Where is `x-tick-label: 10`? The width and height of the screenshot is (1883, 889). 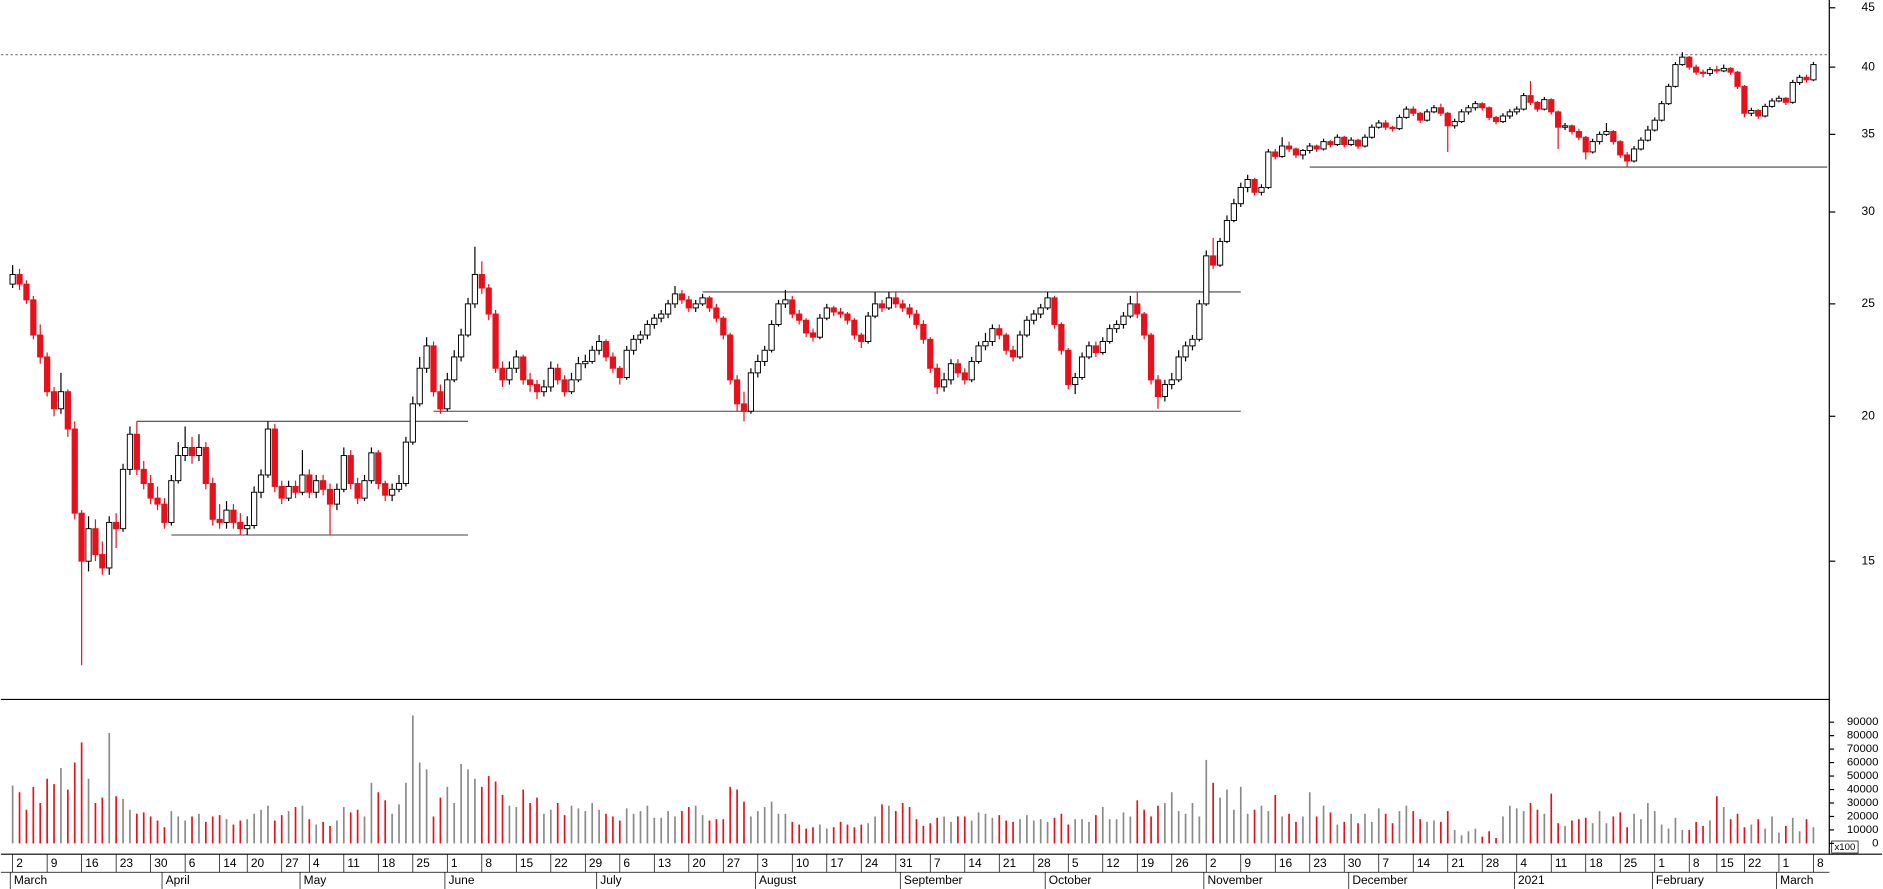
x-tick-label: 10 is located at coordinates (803, 863).